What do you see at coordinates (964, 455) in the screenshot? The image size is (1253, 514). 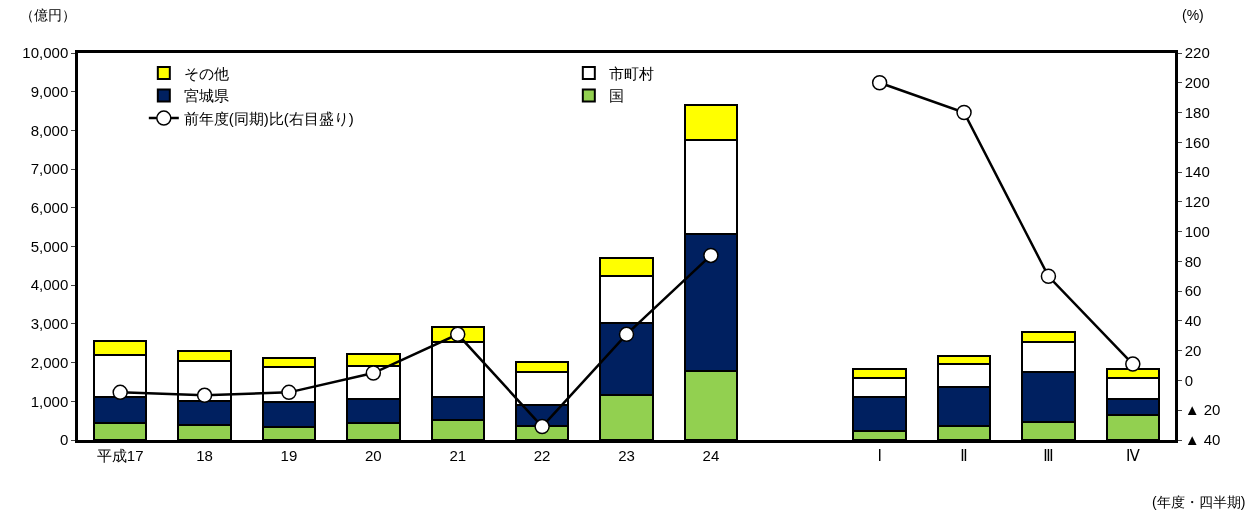 I see `x-tick-label: Ⅱ` at bounding box center [964, 455].